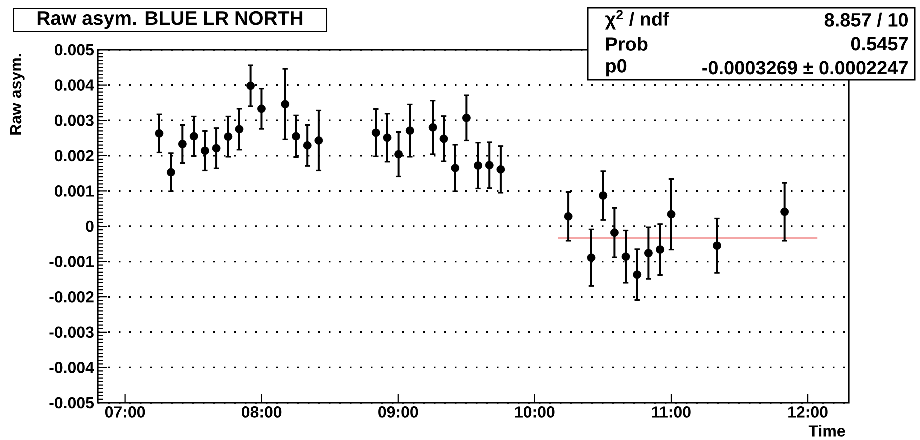 This screenshot has width=920, height=440. I want to click on x-tick-label: 08:00, so click(262, 412).